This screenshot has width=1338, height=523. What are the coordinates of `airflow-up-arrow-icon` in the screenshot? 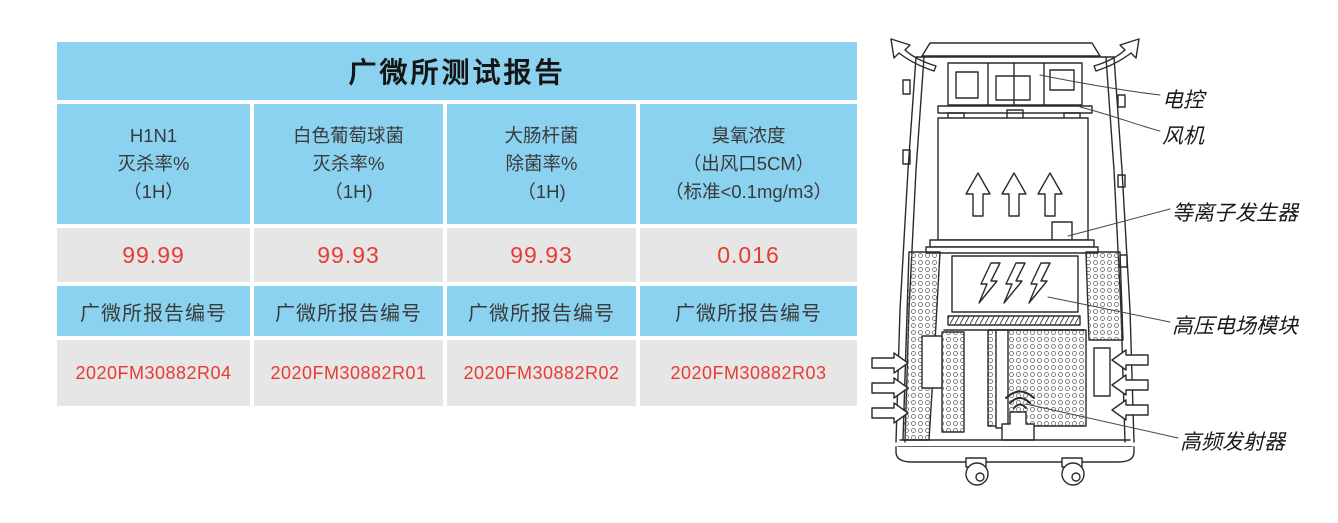 It's located at (1014, 194).